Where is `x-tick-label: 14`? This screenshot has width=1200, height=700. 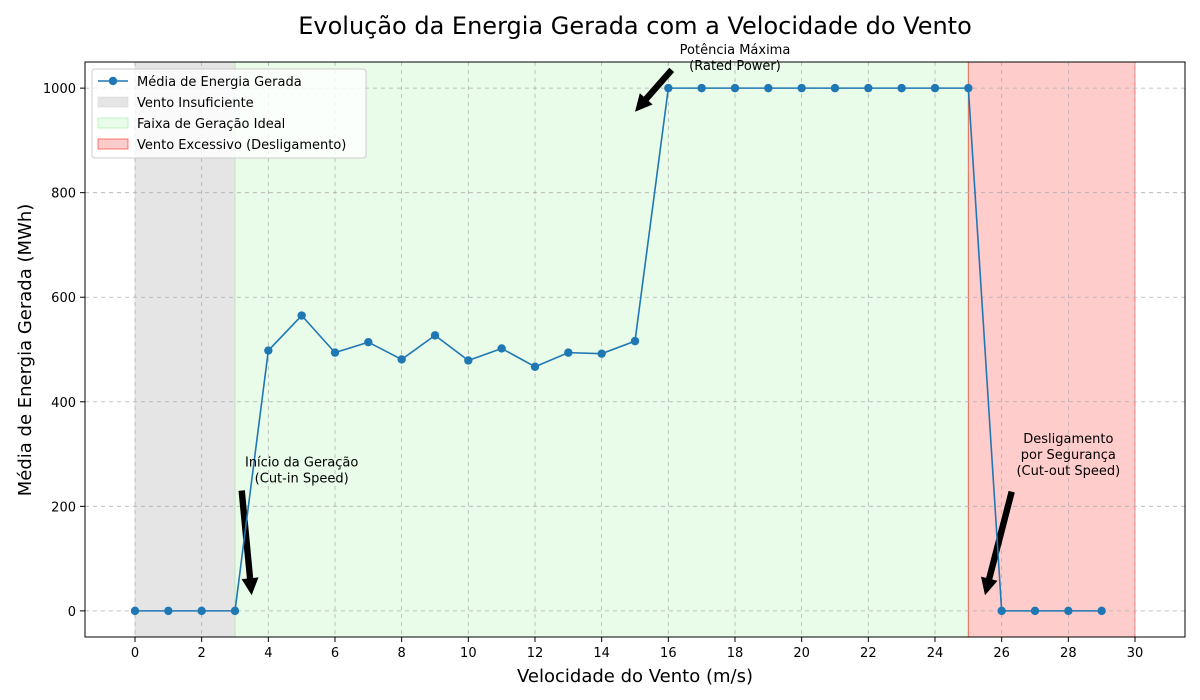
x-tick-label: 14 is located at coordinates (601, 653).